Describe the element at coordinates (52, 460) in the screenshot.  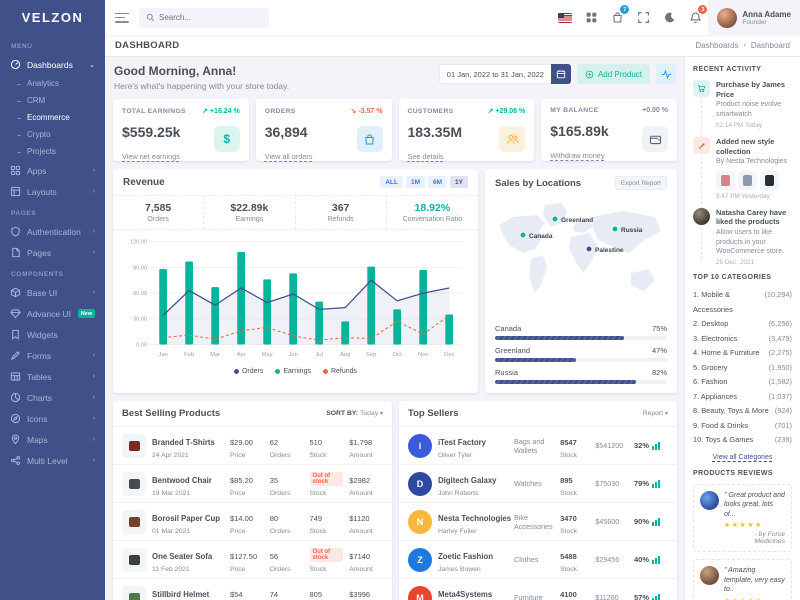
I see `sidebar-item-multi-level: Multi Level ›` at that location.